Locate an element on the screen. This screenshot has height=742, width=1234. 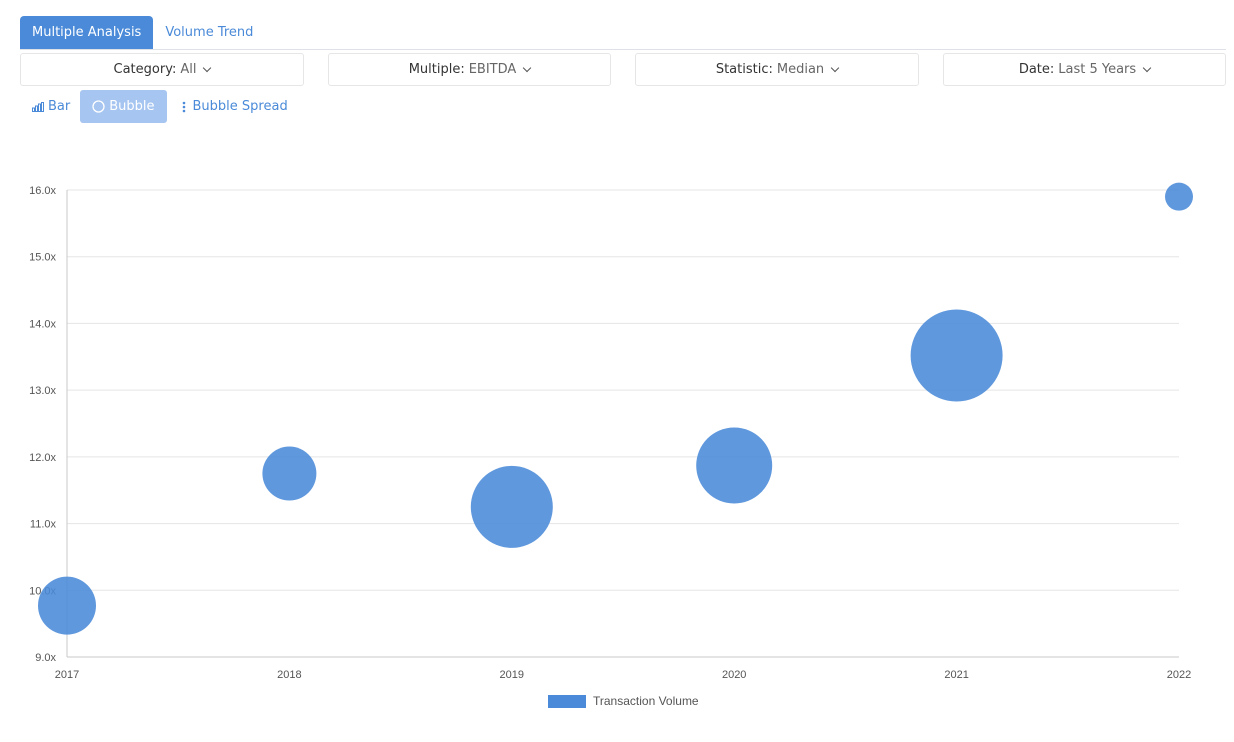
x-tick-label: 2017 is located at coordinates (67, 675).